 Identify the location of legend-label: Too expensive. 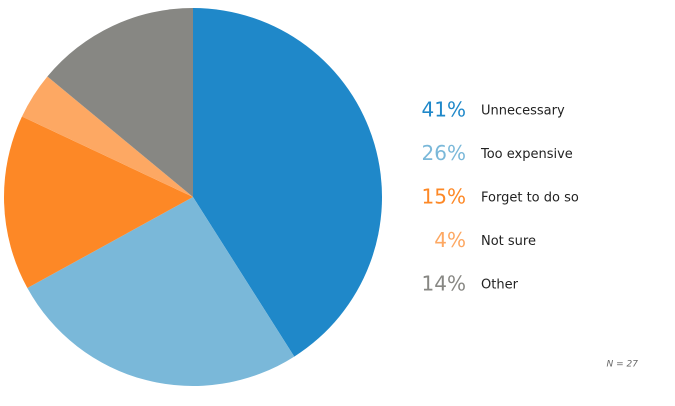
(526, 154).